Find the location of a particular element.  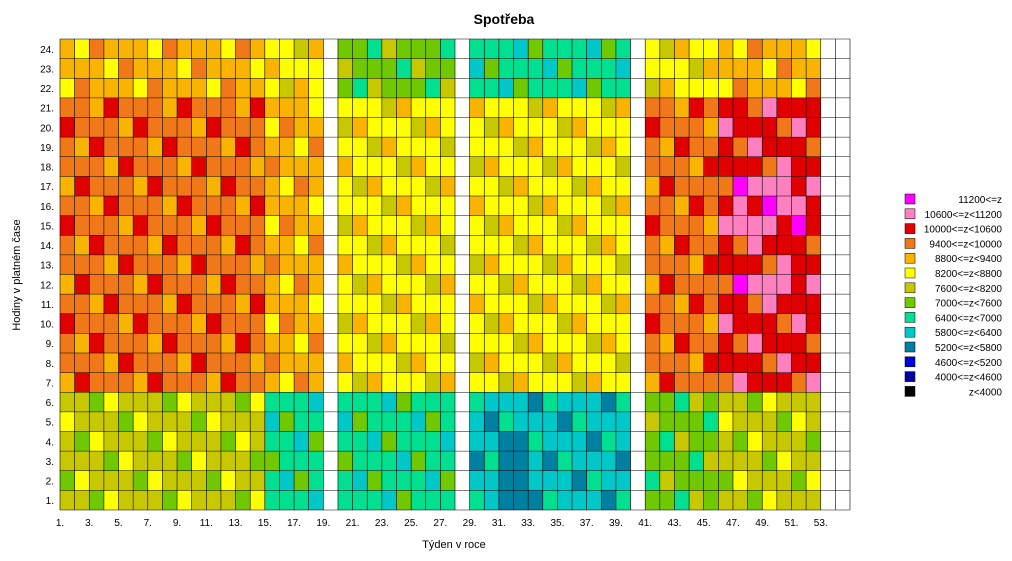

legend-label: 8800<=z<9400 is located at coordinates (968, 259).